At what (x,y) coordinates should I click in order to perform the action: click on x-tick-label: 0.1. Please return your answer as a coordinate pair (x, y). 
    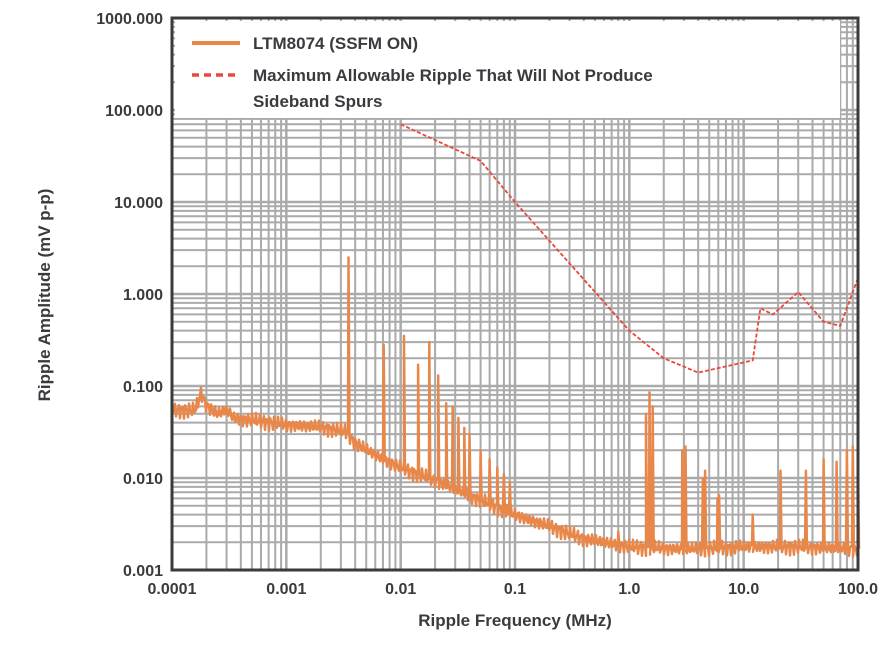
    Looking at the image, I should click on (515, 589).